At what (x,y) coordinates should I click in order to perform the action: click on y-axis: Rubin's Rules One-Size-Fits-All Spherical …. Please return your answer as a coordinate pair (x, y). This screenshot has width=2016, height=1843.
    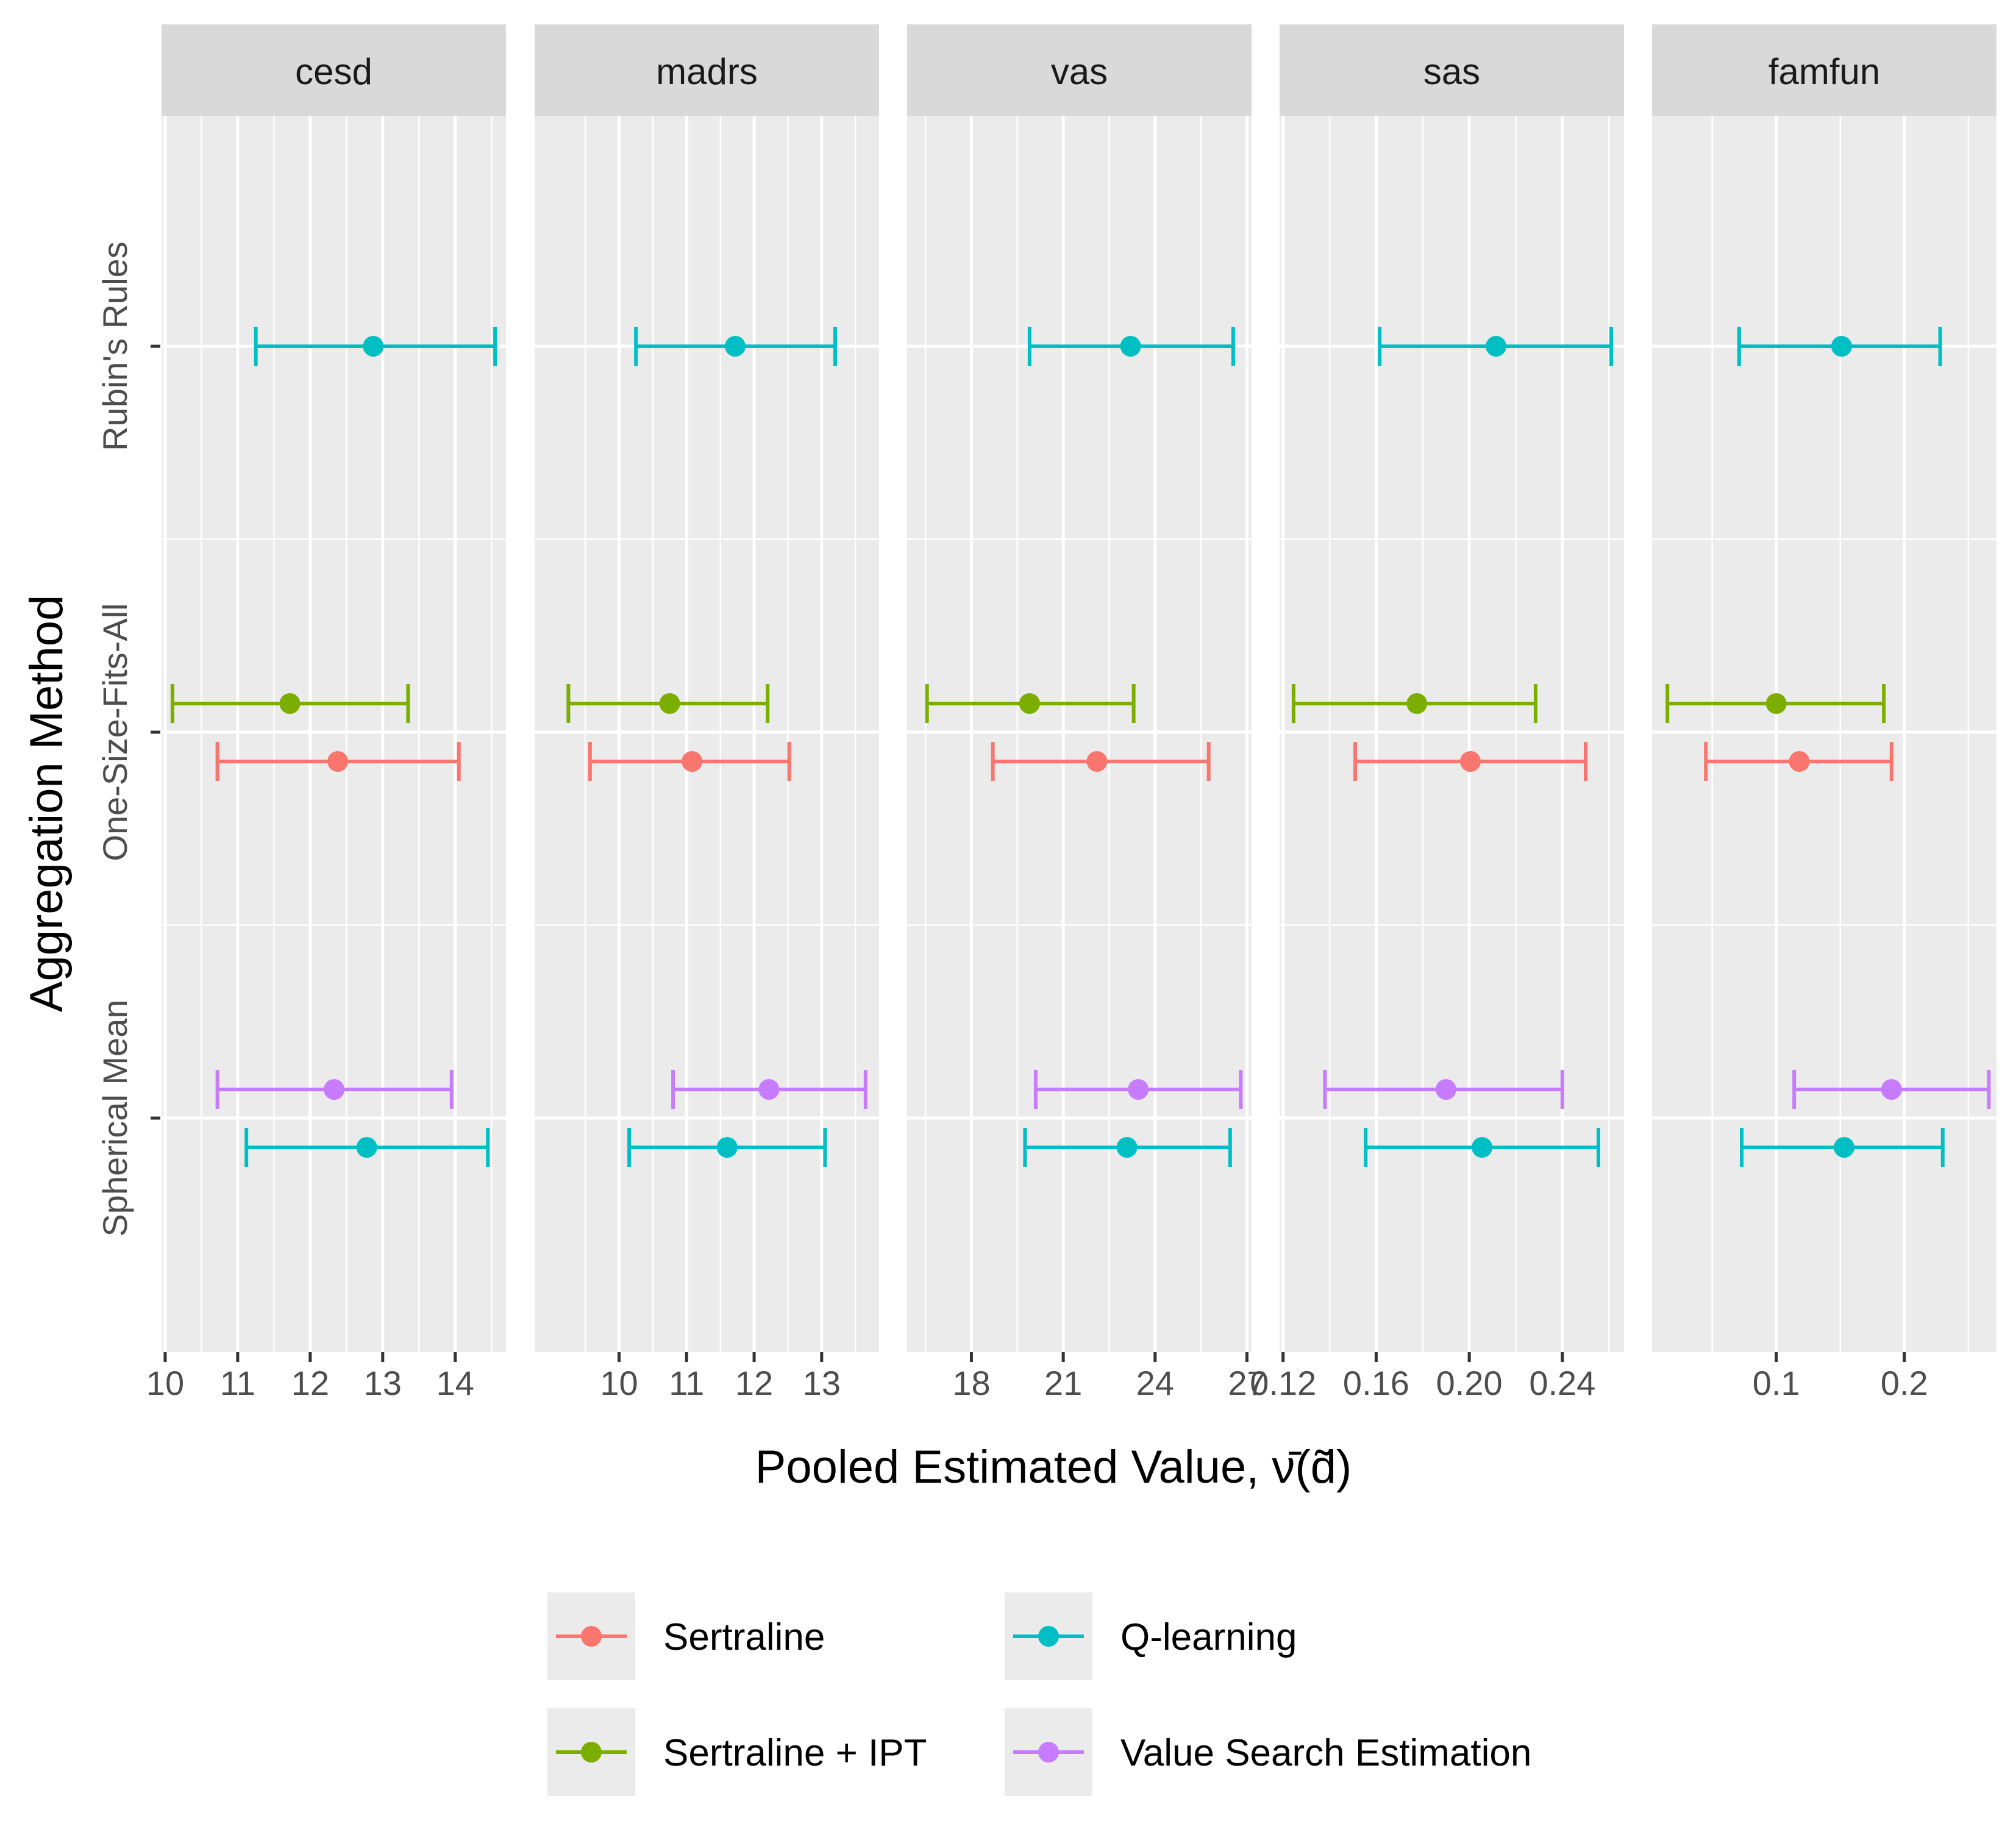
    Looking at the image, I should click on (128, 739).